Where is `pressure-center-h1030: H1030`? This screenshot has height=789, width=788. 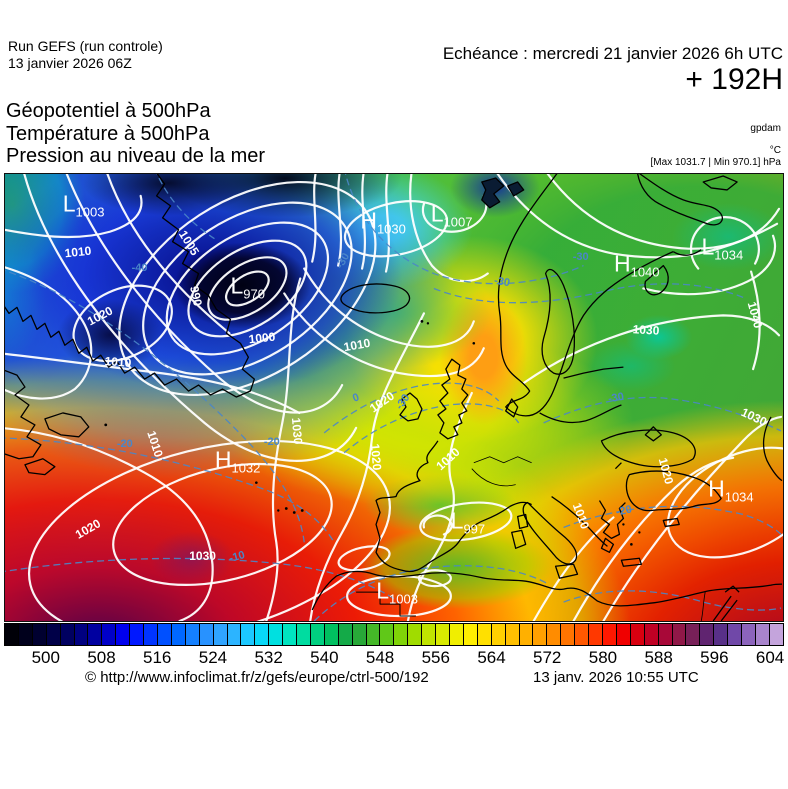 pressure-center-h1030: H1030 is located at coordinates (383, 222).